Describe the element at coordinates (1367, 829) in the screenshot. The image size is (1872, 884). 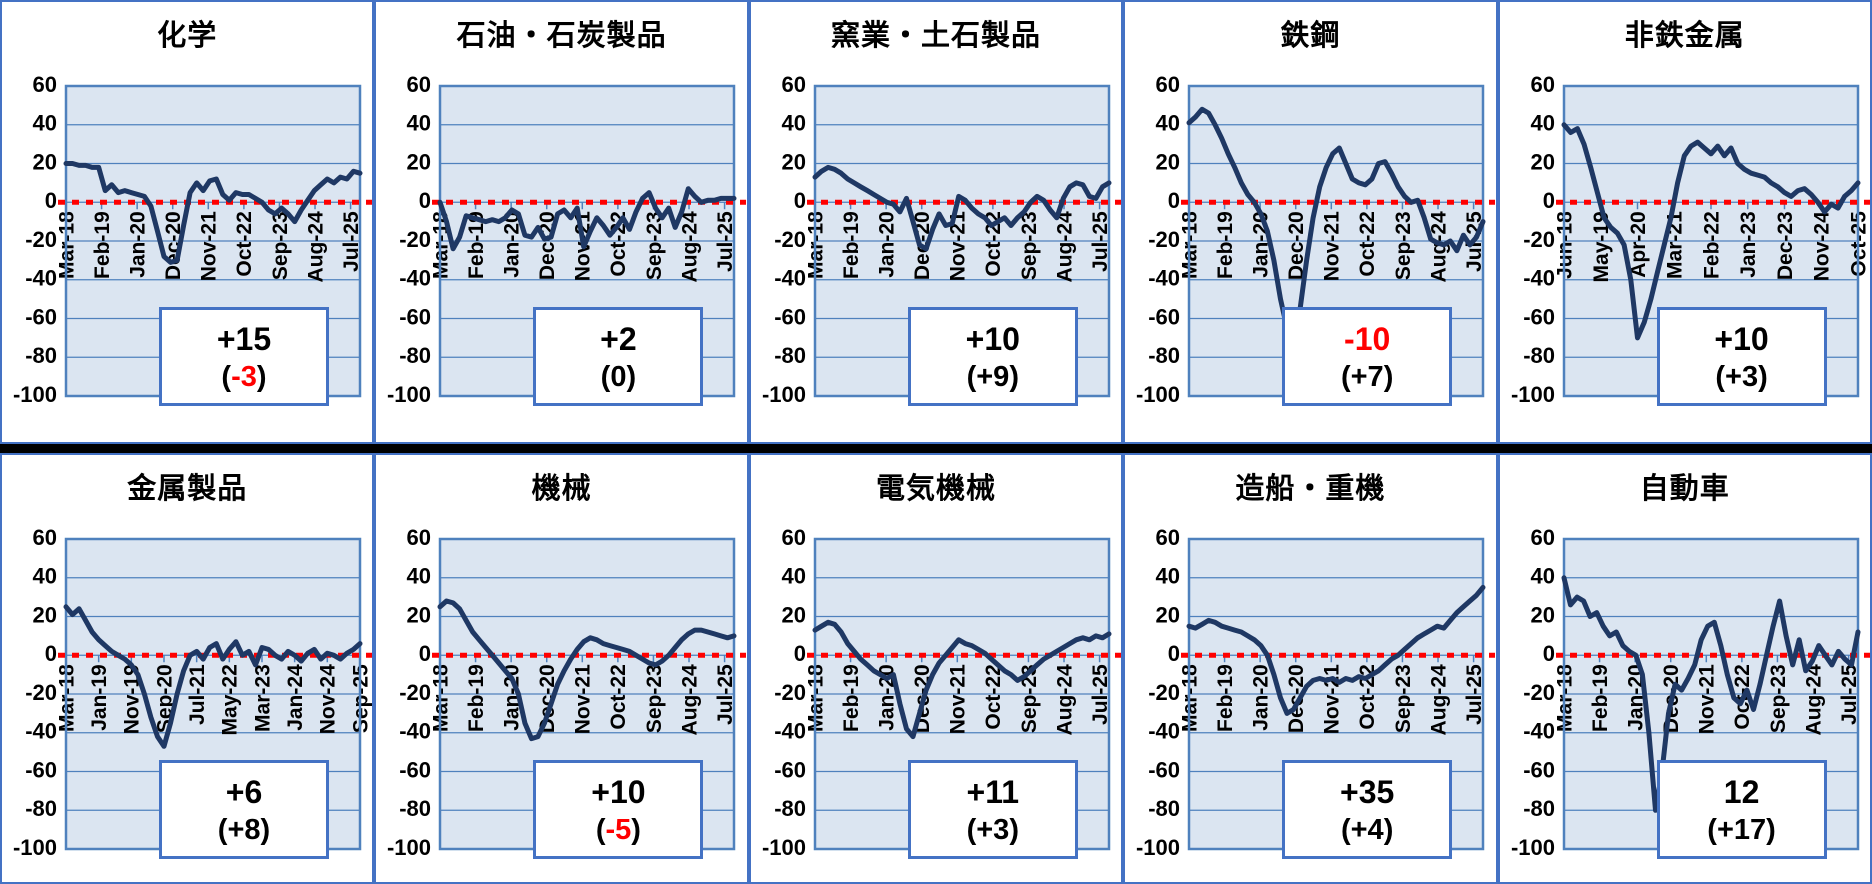
I see `previous-change: (+4)` at that location.